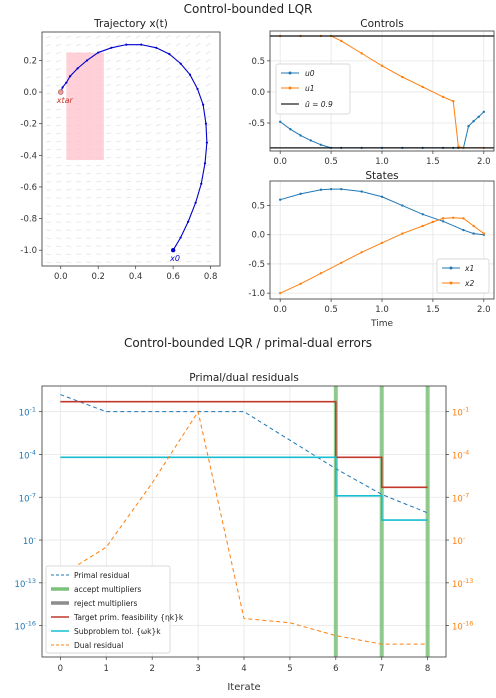  What do you see at coordinates (258, 62) in the screenshot?
I see `ytick-label: 0.5` at bounding box center [258, 62].